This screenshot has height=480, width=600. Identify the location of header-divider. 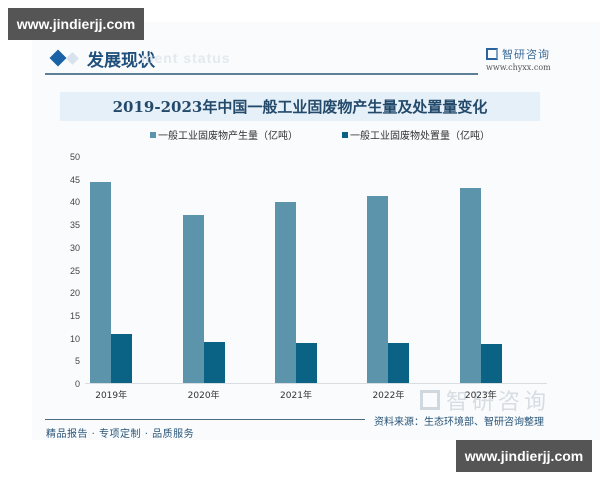
(261, 74).